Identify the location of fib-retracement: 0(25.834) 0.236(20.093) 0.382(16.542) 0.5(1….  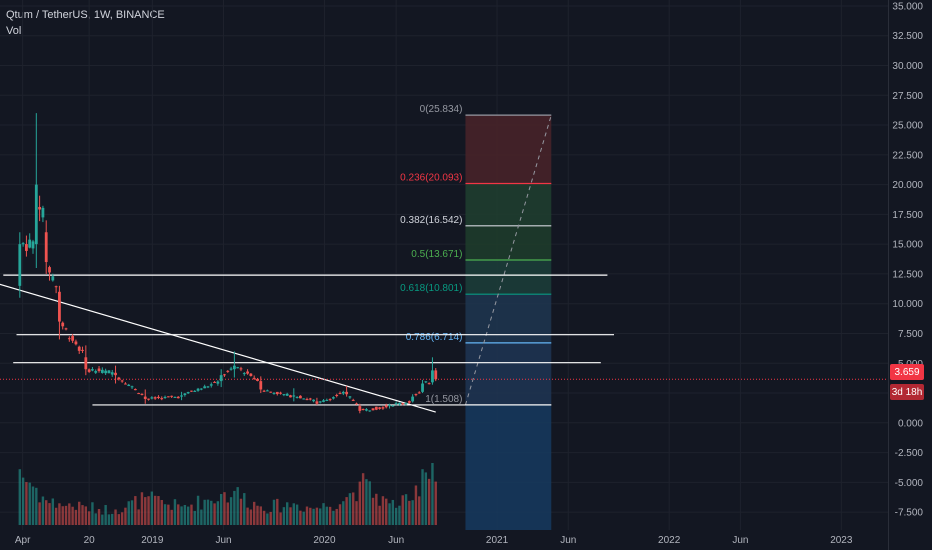
(476, 317).